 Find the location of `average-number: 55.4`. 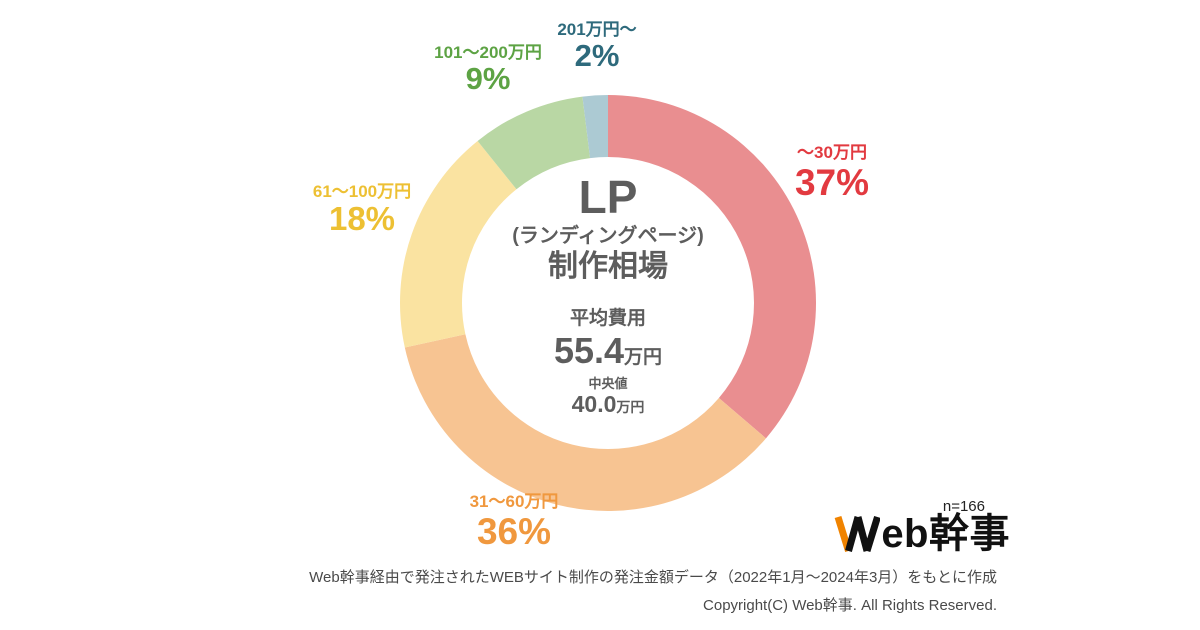

average-number: 55.4 is located at coordinates (589, 350).